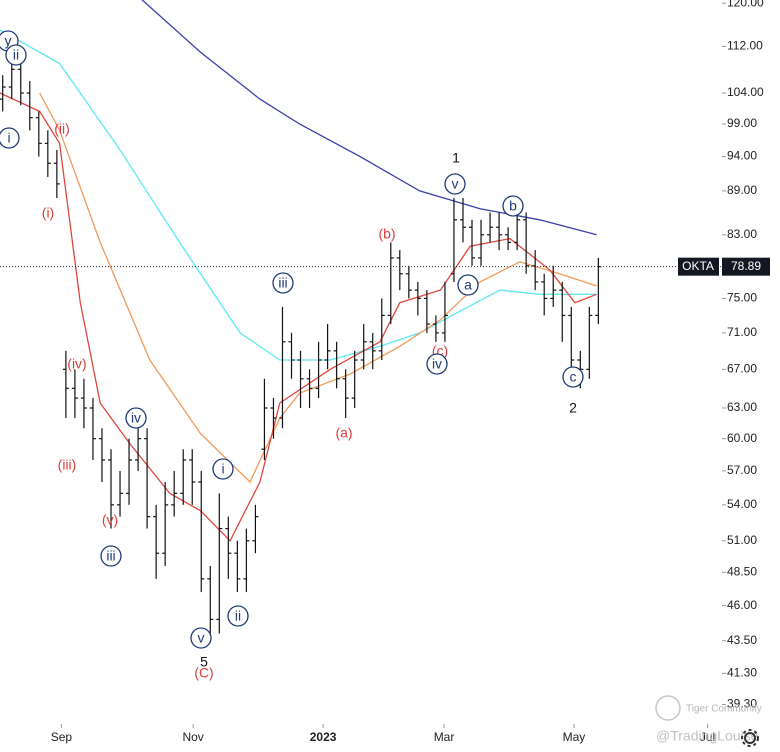 The height and width of the screenshot is (752, 780). Describe the element at coordinates (742, 504) in the screenshot. I see `y-tick-label: 54.00` at that location.